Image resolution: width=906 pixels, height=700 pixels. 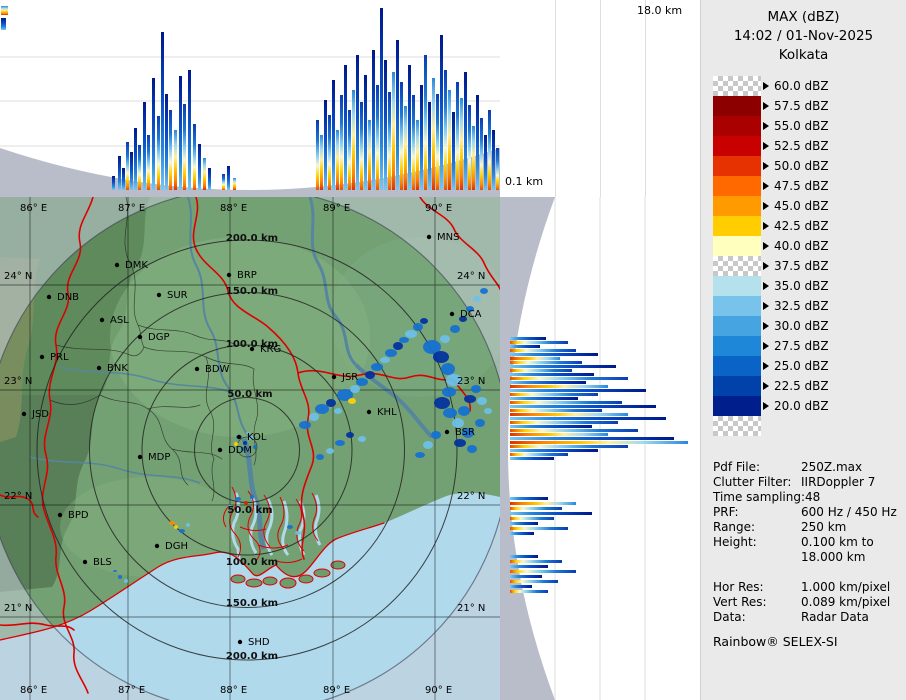 I want to click on info-label: Vert Res:, so click(x=740, y=602).